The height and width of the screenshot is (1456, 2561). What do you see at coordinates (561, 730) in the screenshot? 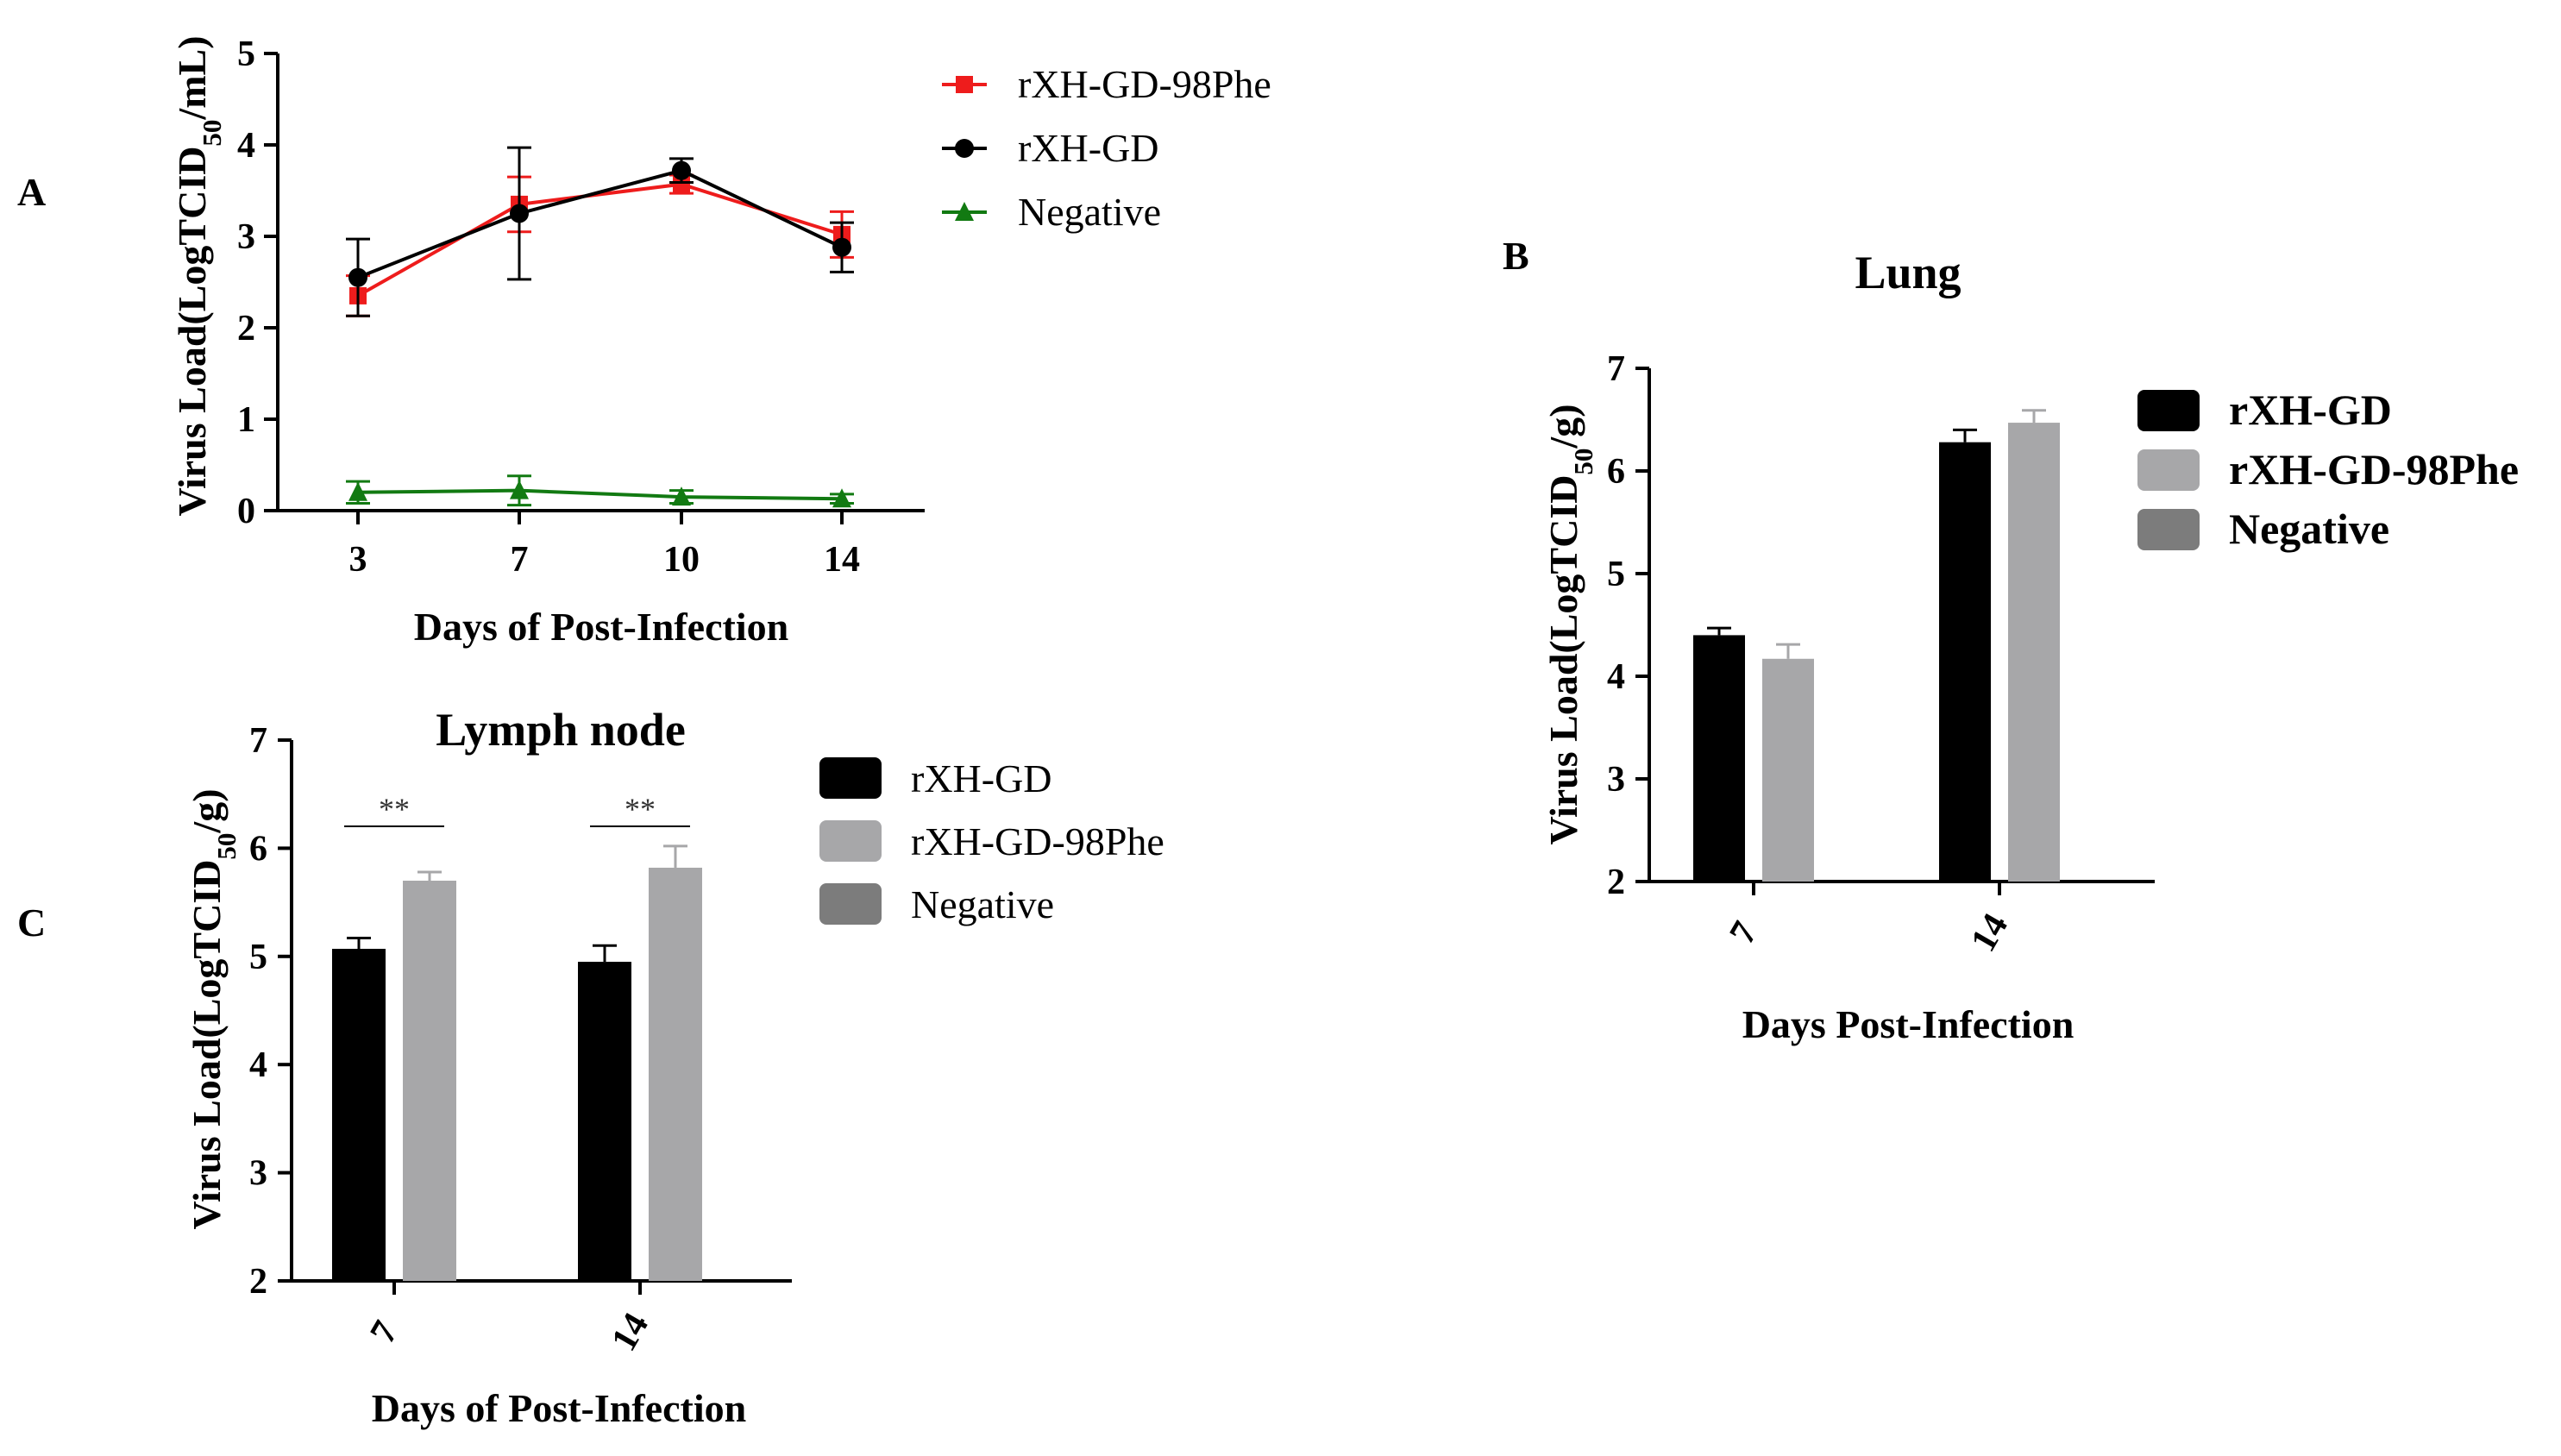
I see `chart-title: Lymph node` at bounding box center [561, 730].